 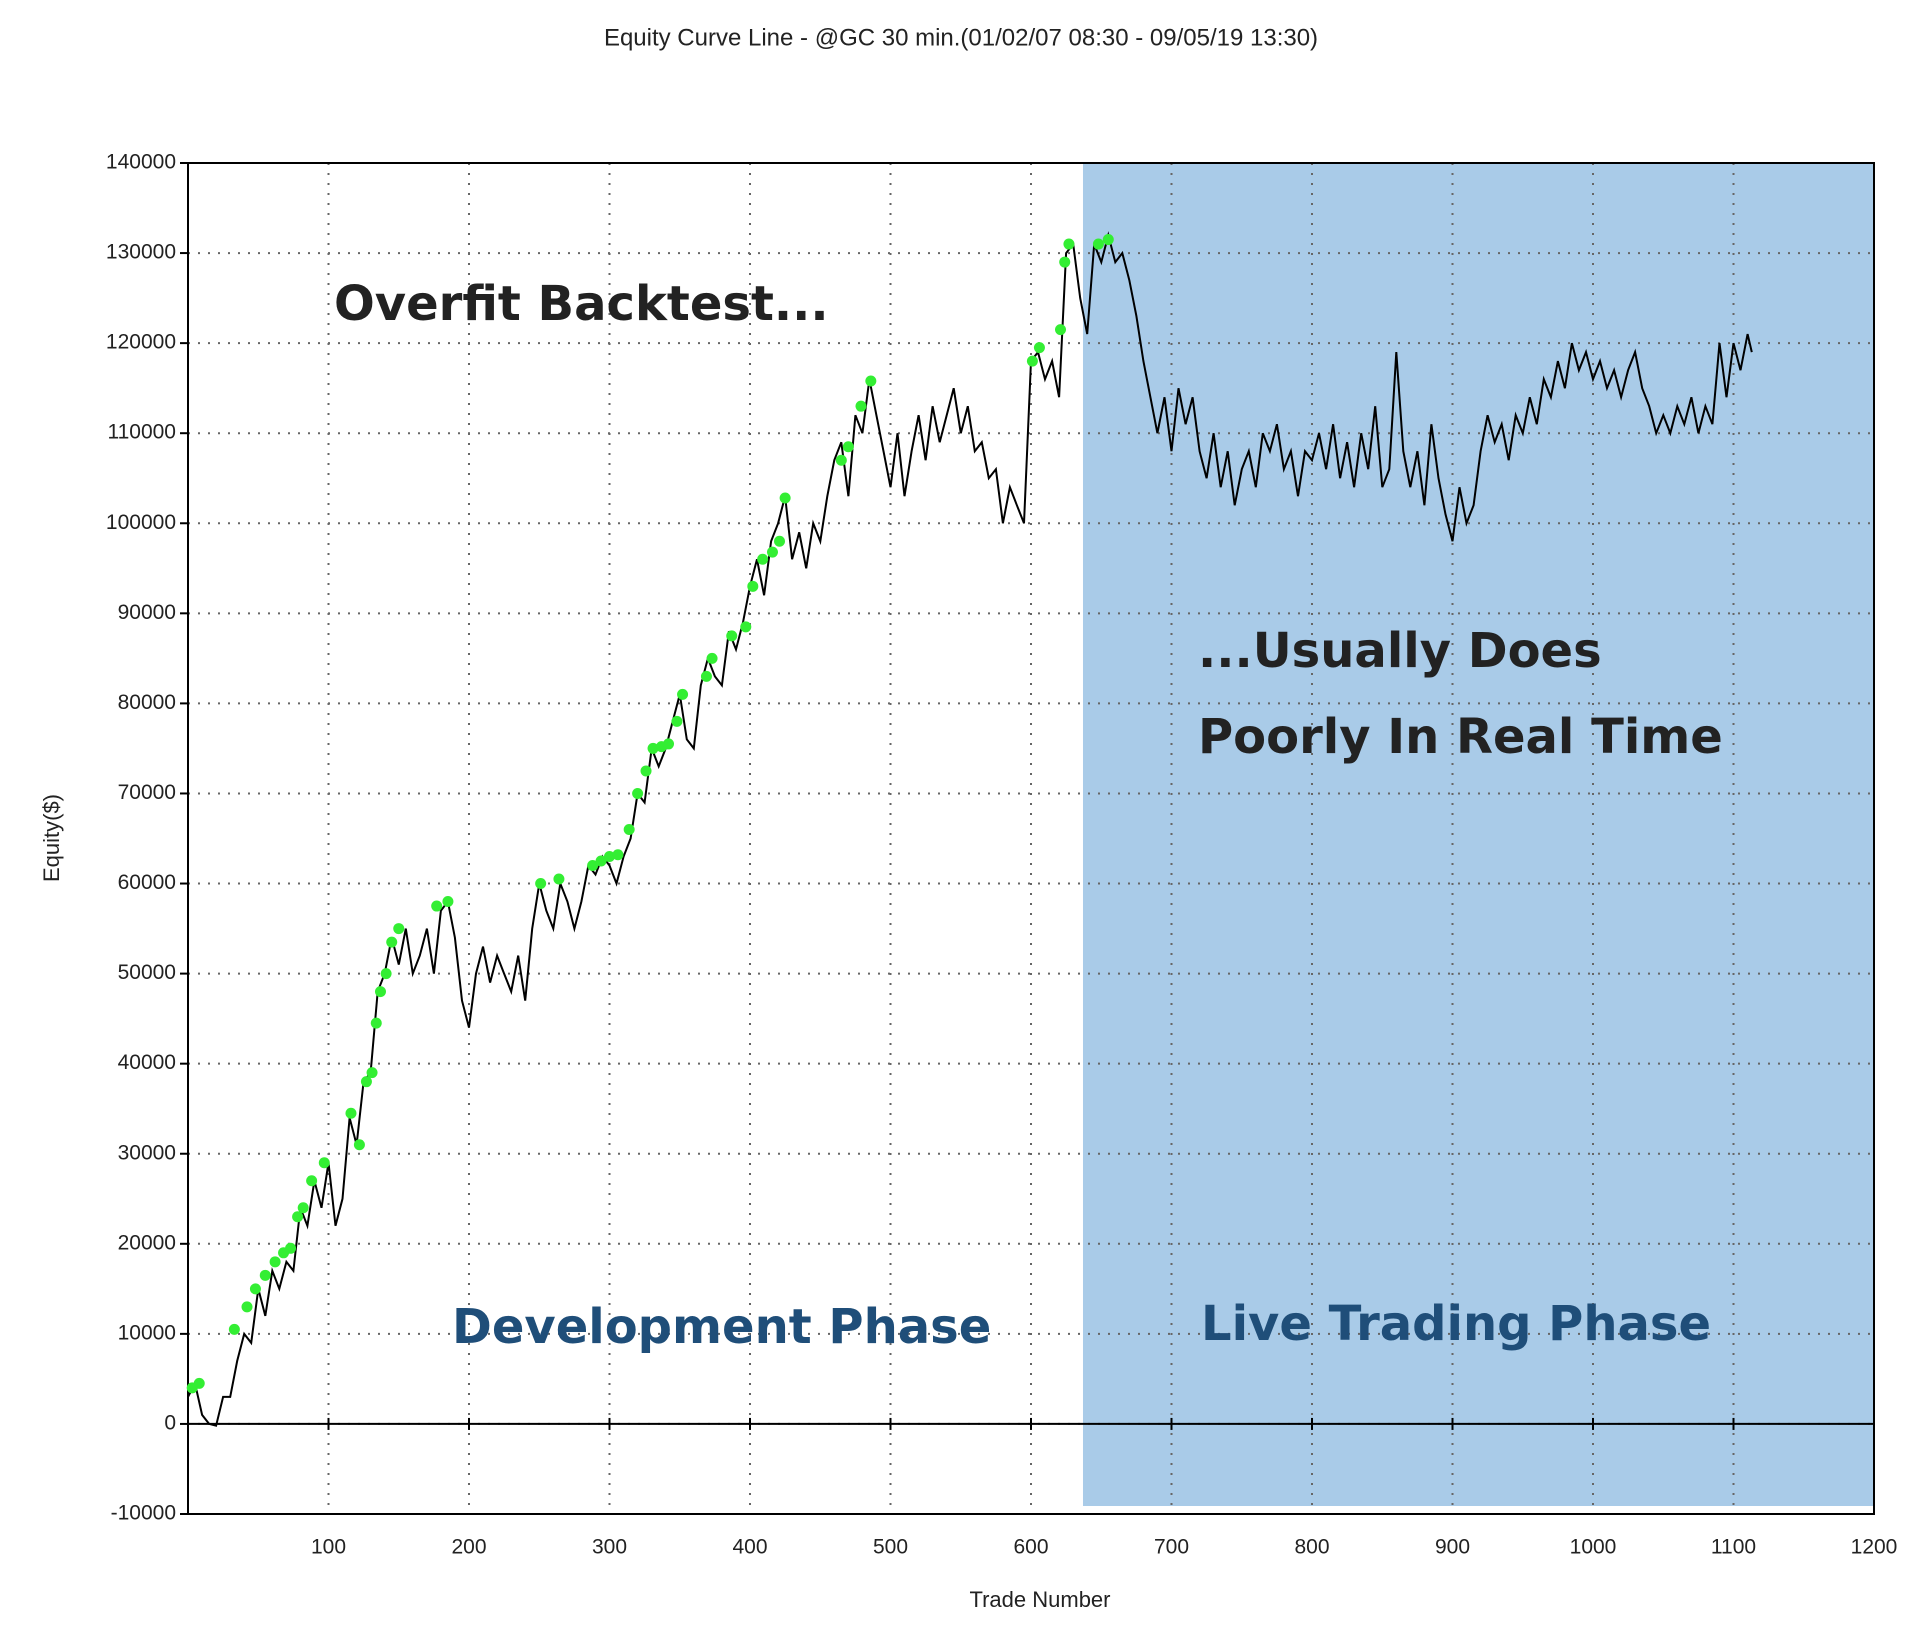 I want to click on y-tick-label: 40000, so click(x=147, y=1062).